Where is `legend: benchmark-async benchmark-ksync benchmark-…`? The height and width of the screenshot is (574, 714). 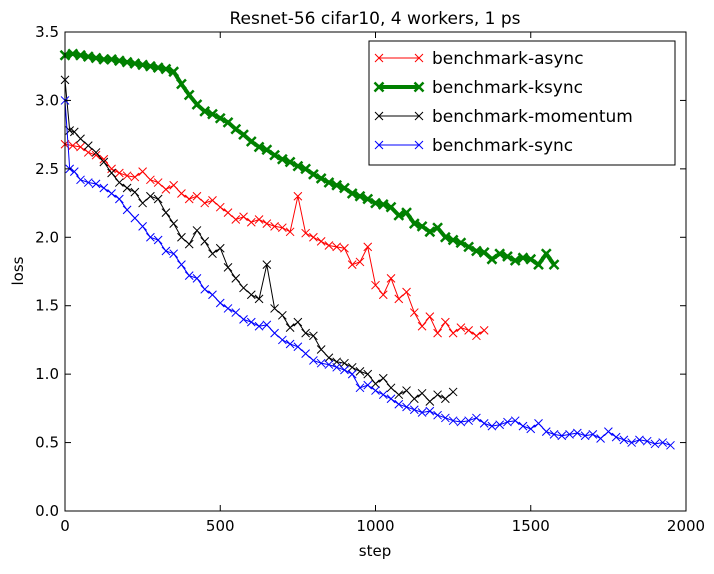
legend: benchmark-async benchmark-ksync benchmark-… is located at coordinates (522, 103).